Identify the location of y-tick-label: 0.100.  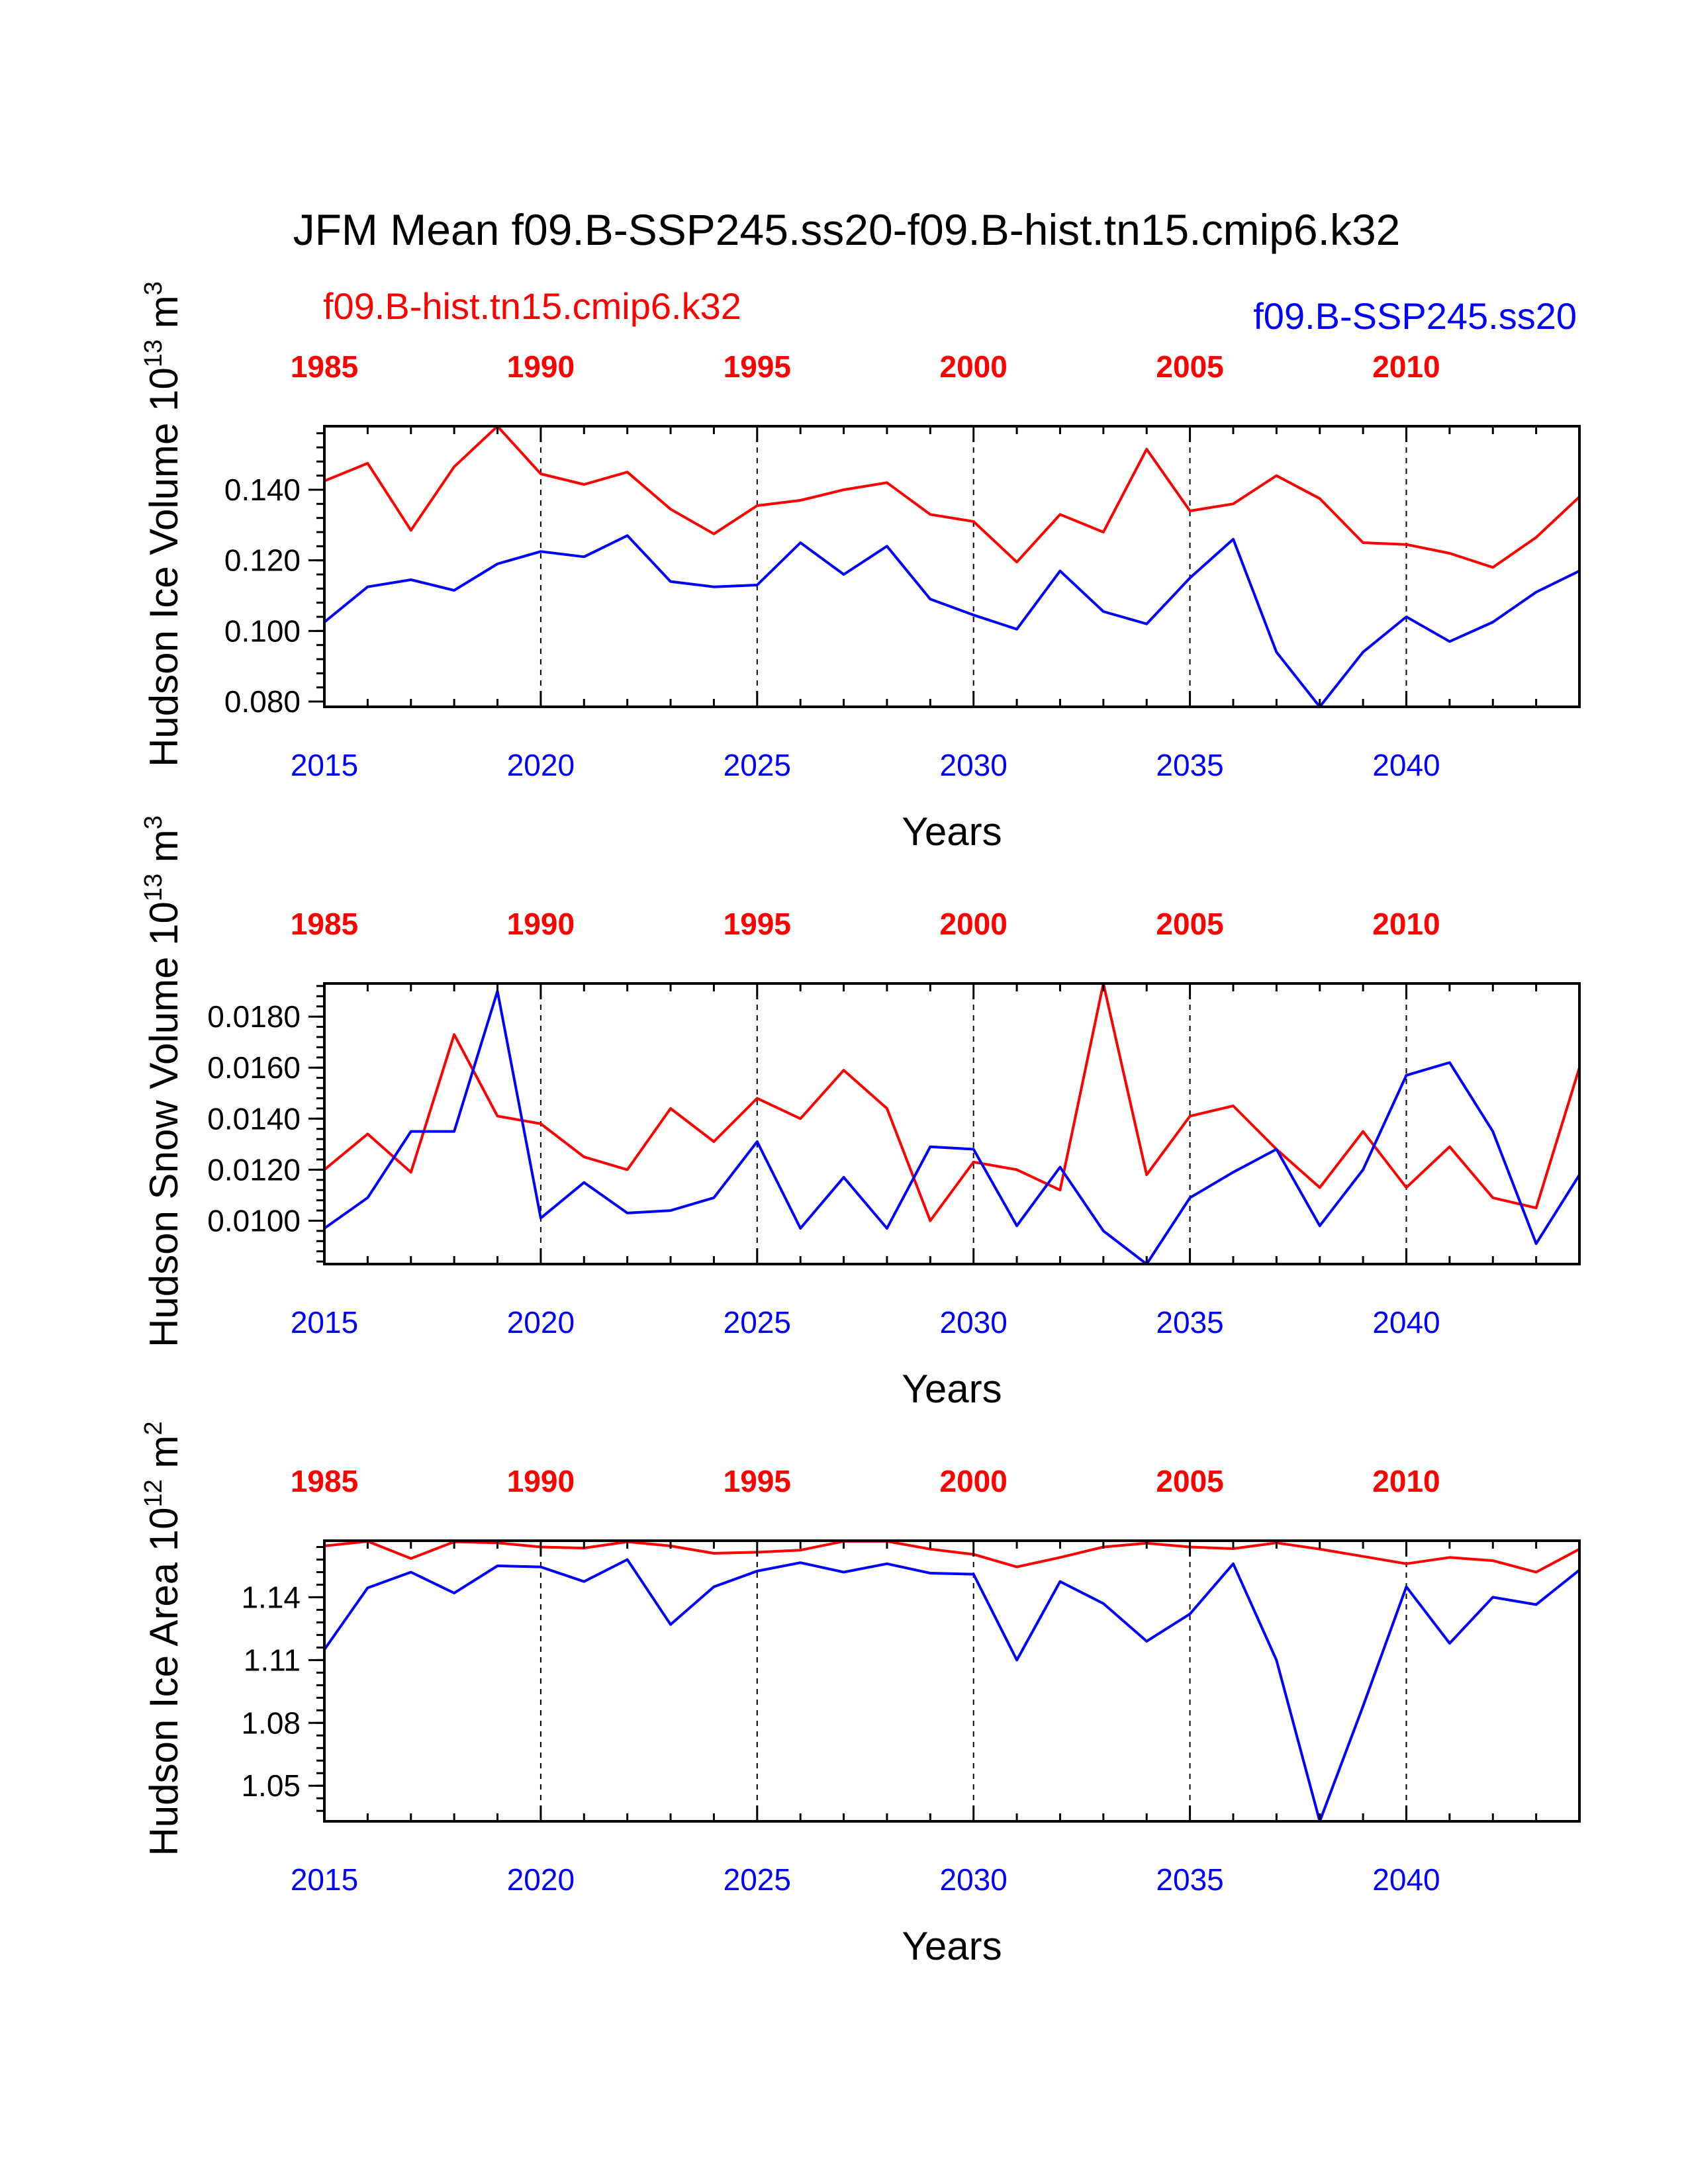
(262, 631).